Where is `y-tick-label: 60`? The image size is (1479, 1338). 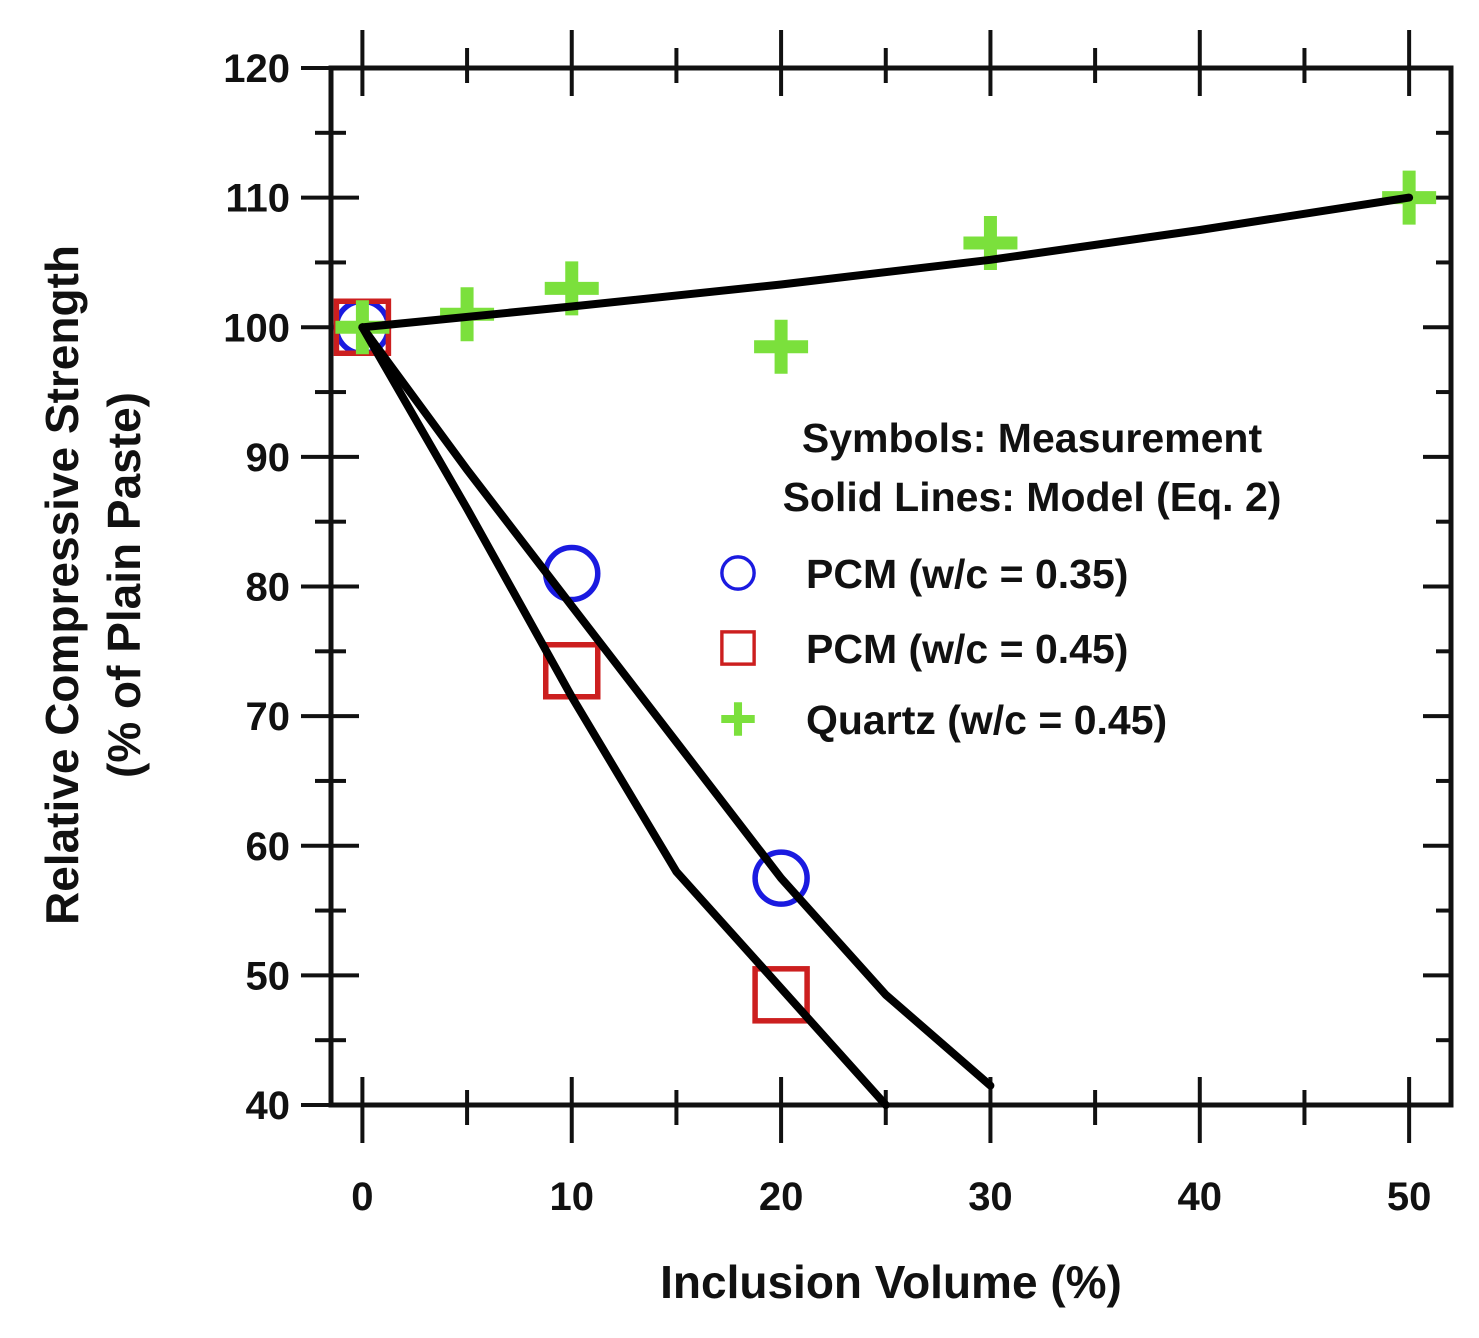 y-tick-label: 60 is located at coordinates (268, 847).